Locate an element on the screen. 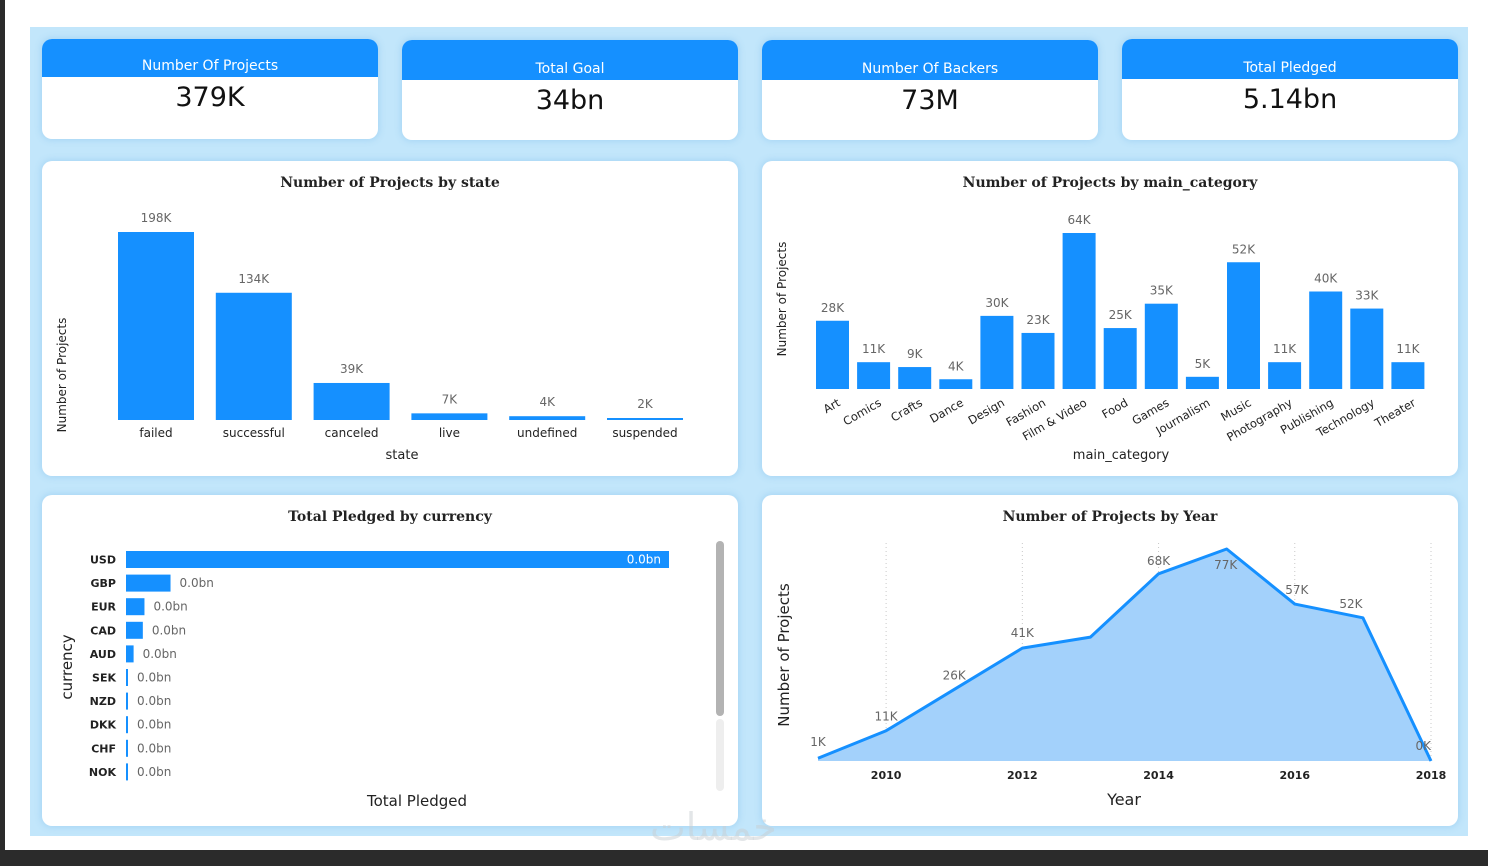 The image size is (1488, 866). data-label: 41K is located at coordinates (1023, 633).